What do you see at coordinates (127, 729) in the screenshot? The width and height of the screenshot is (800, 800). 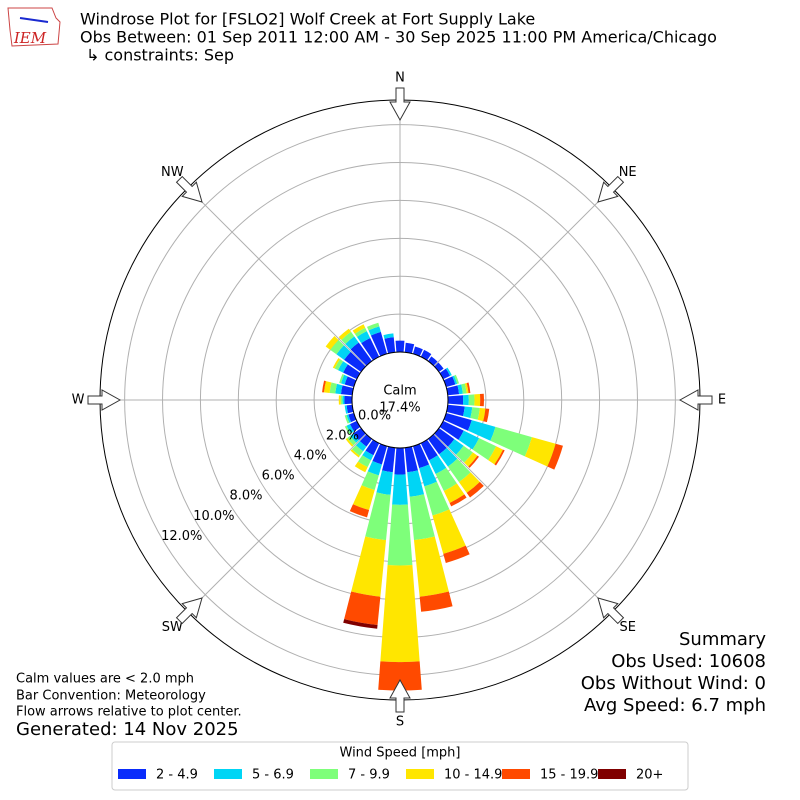 I see `generated: Generated: 14 Nov 2025` at bounding box center [127, 729].